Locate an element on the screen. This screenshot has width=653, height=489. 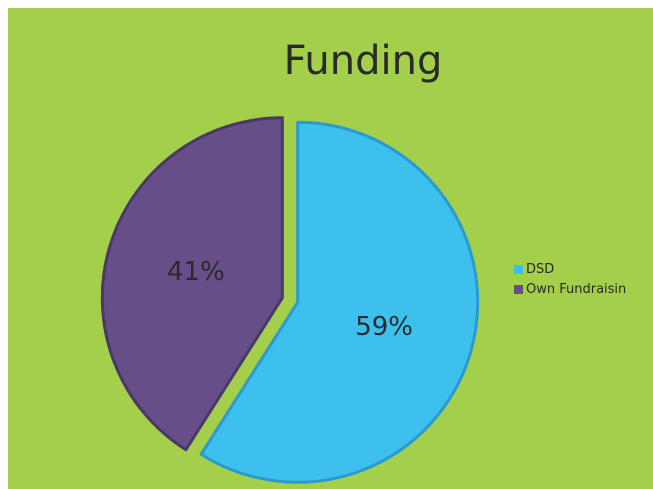
legend-label-own-fundraising: Own Fundraisin is located at coordinates (576, 289).